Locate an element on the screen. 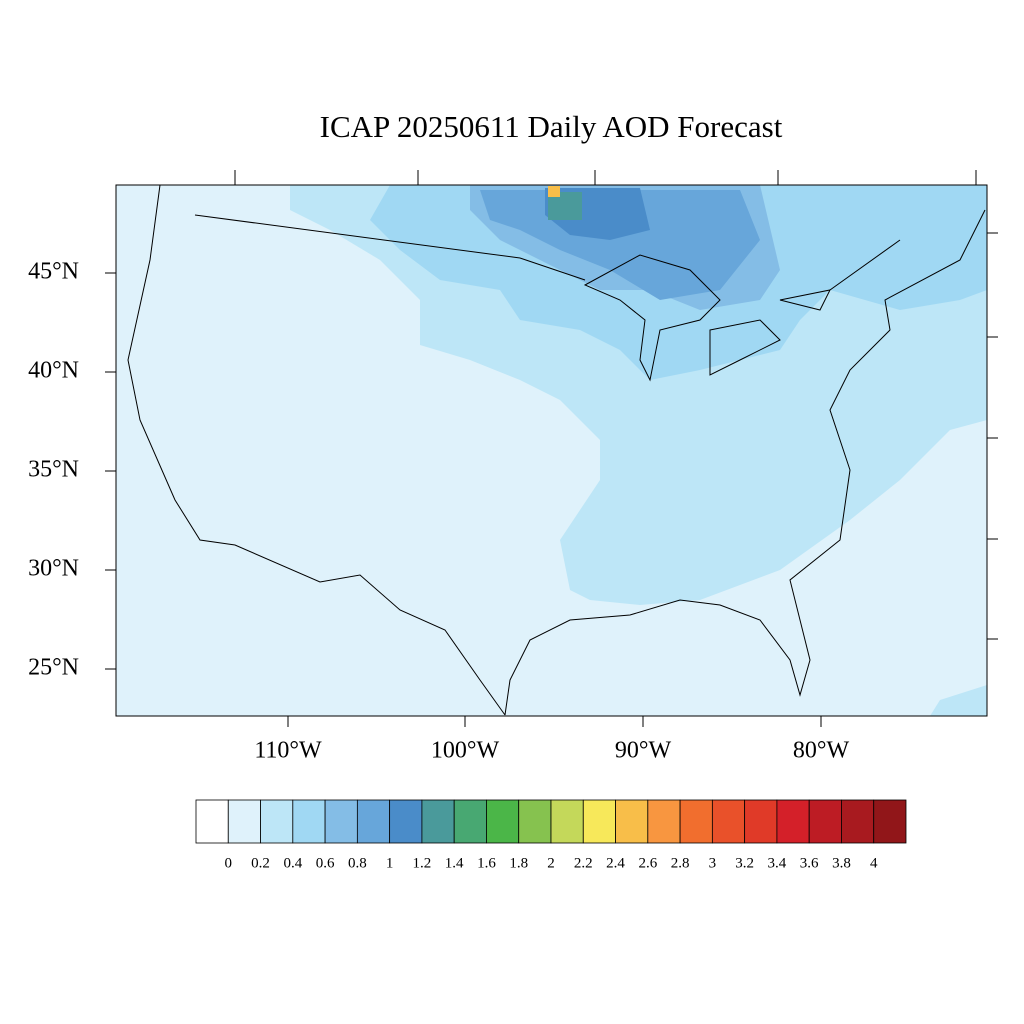 The width and height of the screenshot is (1024, 1024). map-title: ICAP 20250611 Daily AOD Forecast is located at coordinates (551, 126).